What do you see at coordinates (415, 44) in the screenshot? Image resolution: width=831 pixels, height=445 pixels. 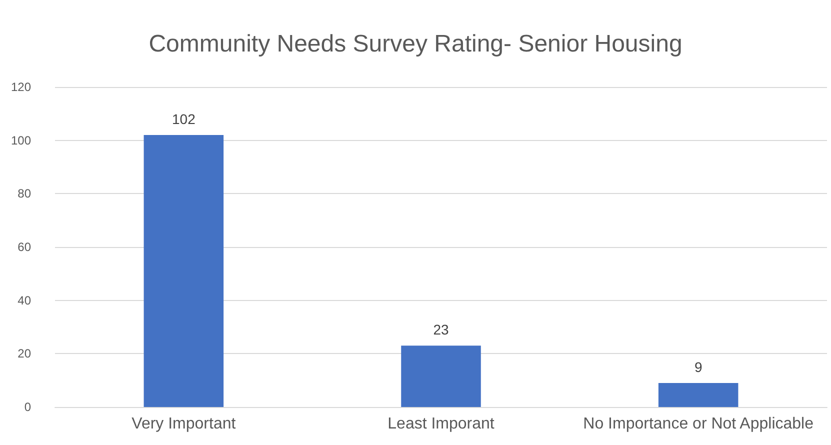 I see `chart-title: Community Needs Survey Rating- Senior Housing` at bounding box center [415, 44].